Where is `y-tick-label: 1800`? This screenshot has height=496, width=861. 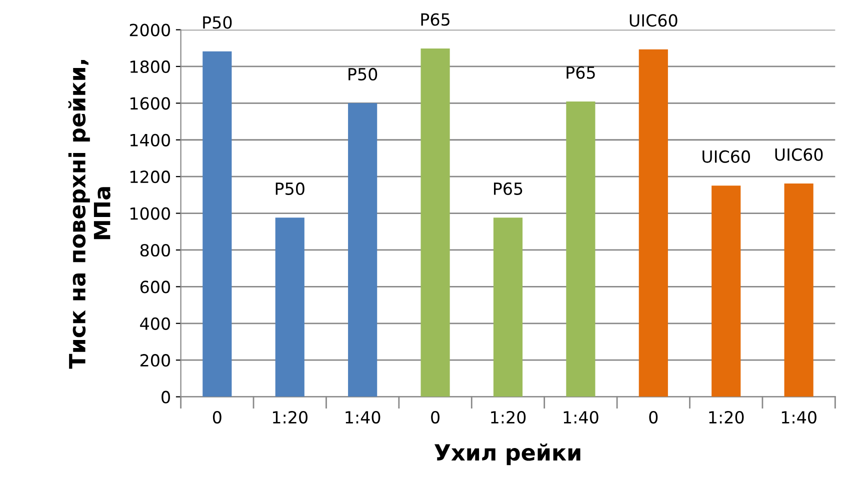 y-tick-label: 1800 is located at coordinates (150, 67).